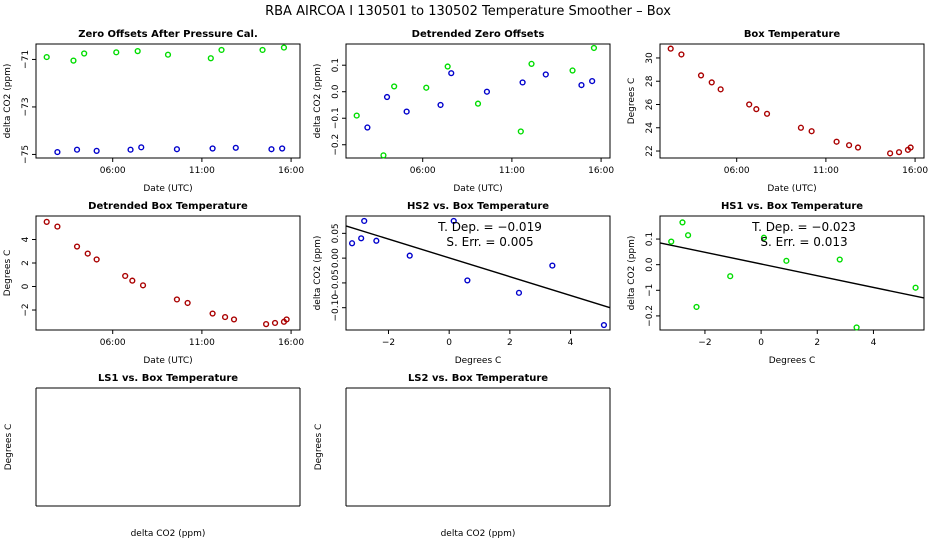 The height and width of the screenshot is (540, 936). Describe the element at coordinates (168, 206) in the screenshot. I see `panel-title: Detrended Box Temperature` at that location.